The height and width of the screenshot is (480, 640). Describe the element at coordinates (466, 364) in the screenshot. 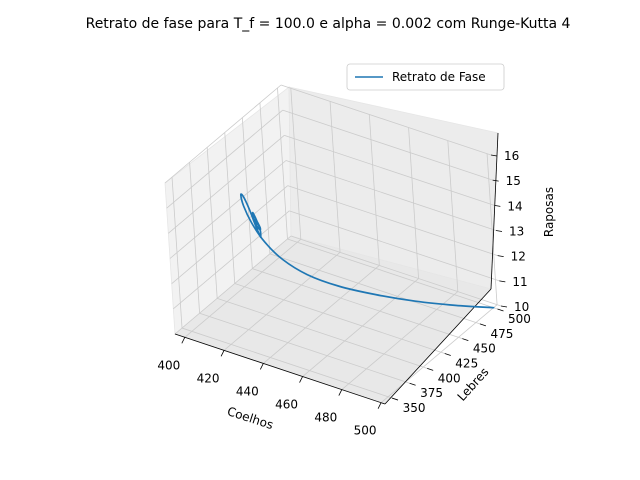

I see `y-tick-label: 425` at that location.